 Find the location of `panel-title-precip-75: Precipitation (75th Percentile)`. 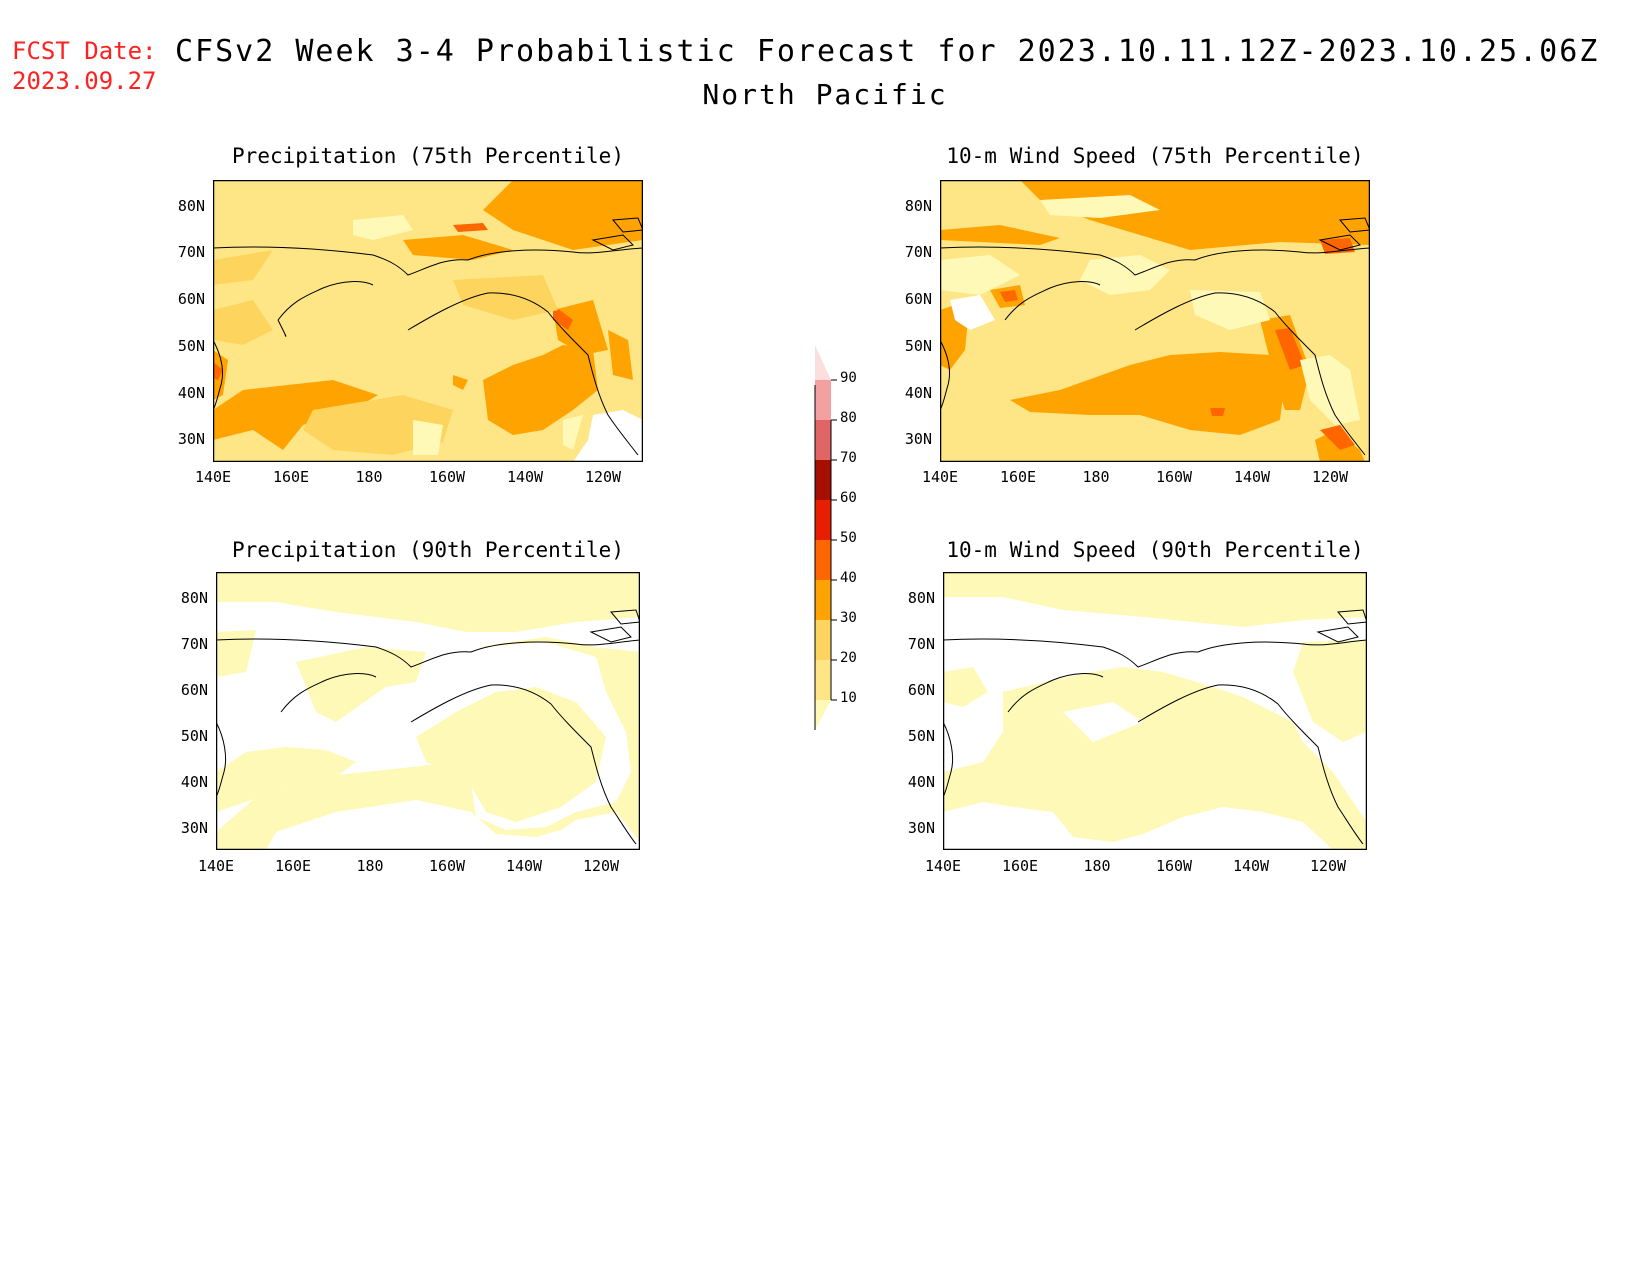

panel-title-precip-75: Precipitation (75th Percentile) is located at coordinates (428, 156).